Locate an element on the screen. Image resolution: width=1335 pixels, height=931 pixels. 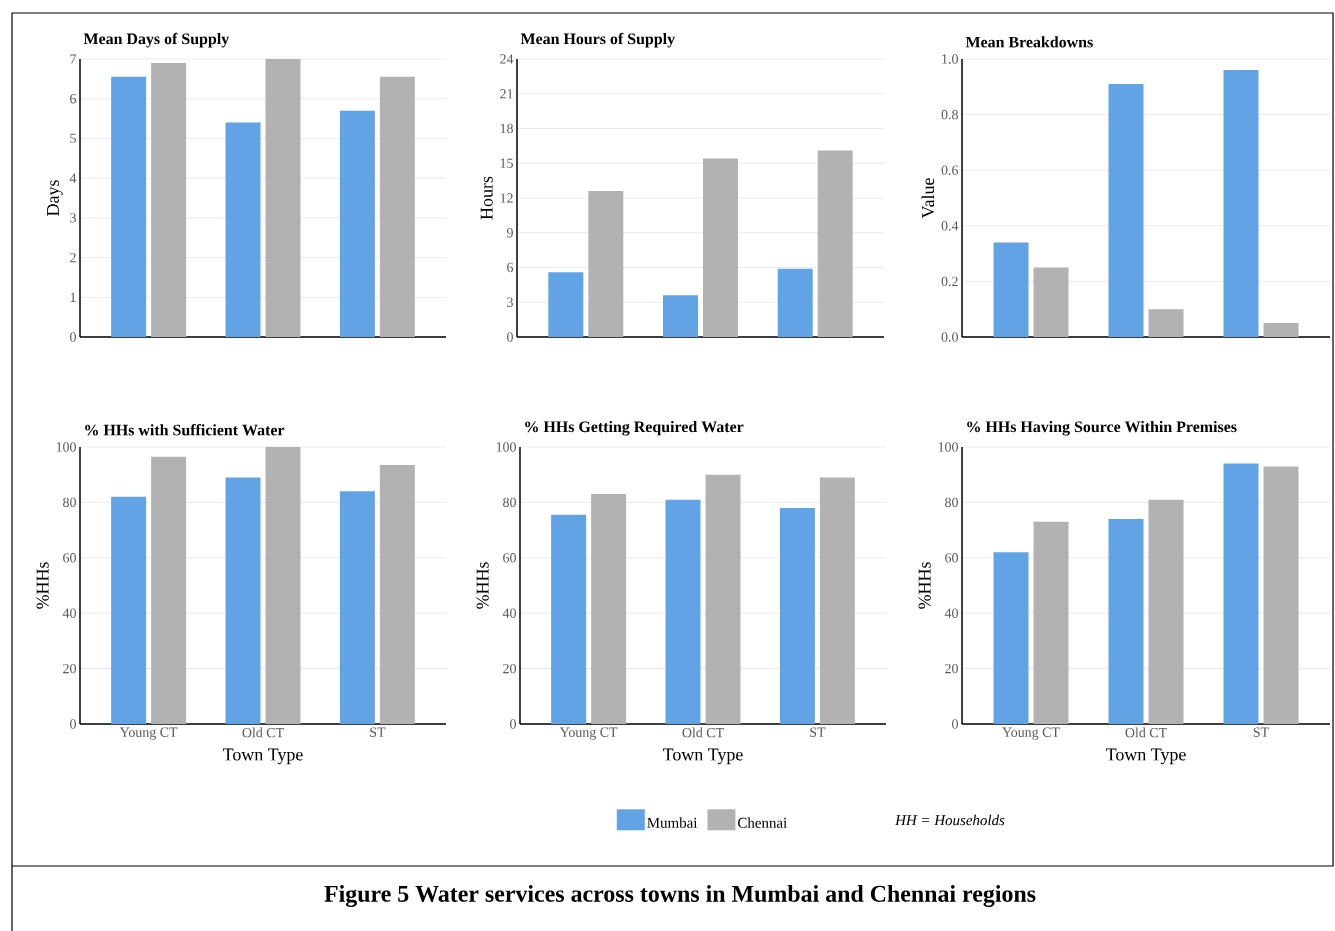
chart-title: Mean Hours of Supply is located at coordinates (597, 40).